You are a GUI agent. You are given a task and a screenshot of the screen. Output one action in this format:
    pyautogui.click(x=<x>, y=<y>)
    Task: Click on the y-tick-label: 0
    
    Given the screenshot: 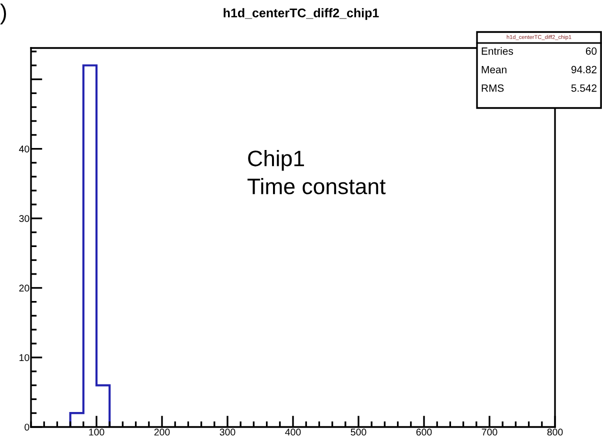 What is the action you would take?
    pyautogui.click(x=27, y=427)
    